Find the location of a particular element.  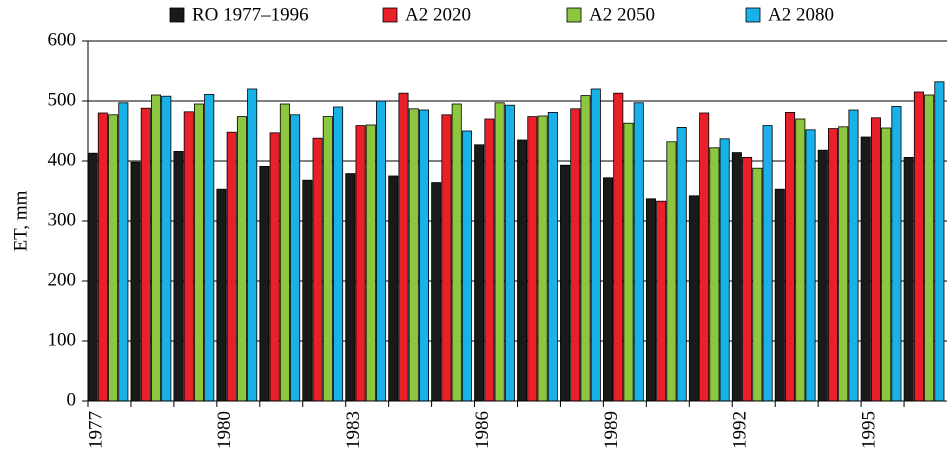

legend-label: A2 2020 is located at coordinates (438, 14).